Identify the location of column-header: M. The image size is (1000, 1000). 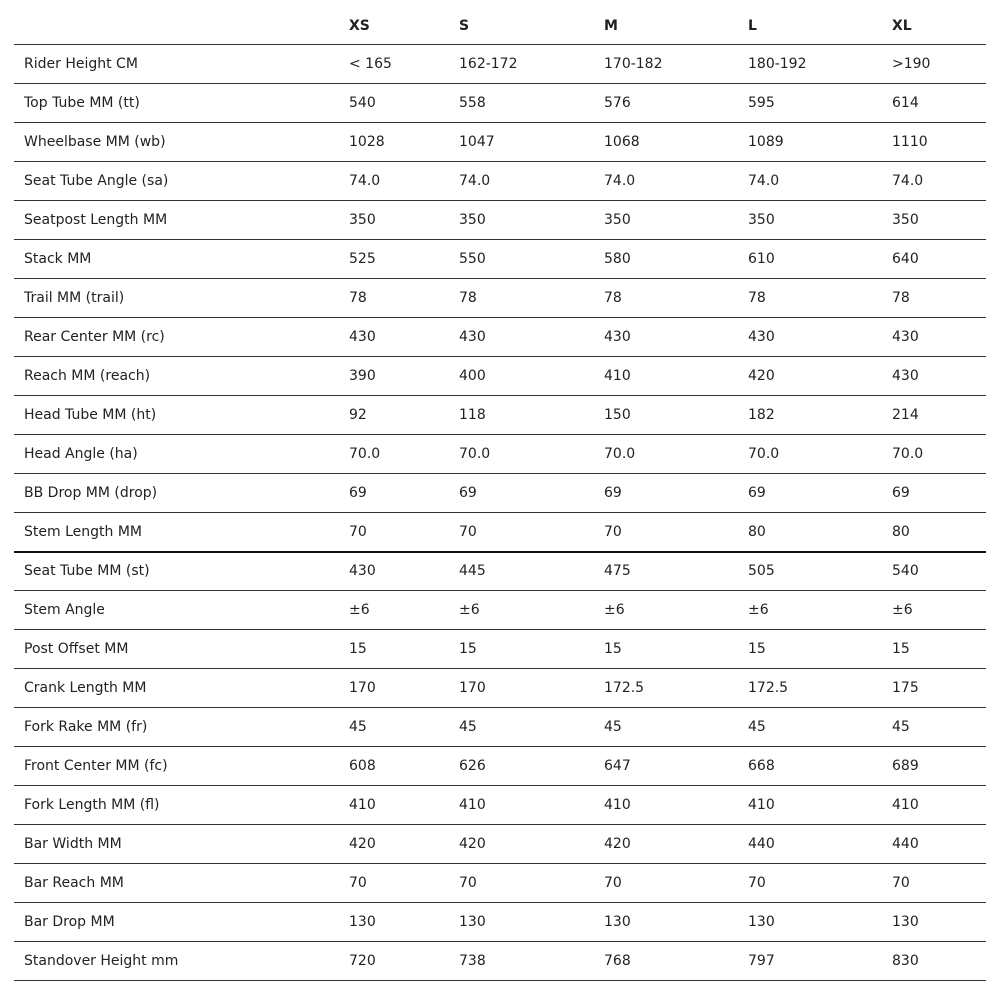
(611, 26).